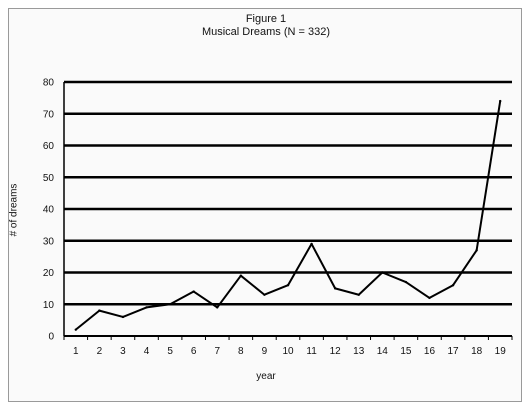  What do you see at coordinates (383, 351) in the screenshot?
I see `x-tick-label: 14` at bounding box center [383, 351].